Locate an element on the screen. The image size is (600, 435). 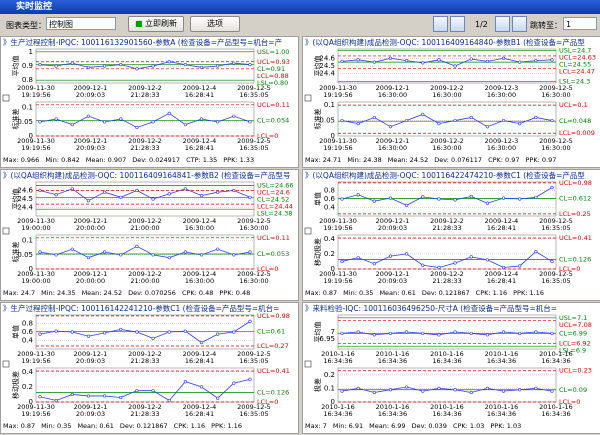
limit-label: UCL=0.11 is located at coordinates (273, 238).